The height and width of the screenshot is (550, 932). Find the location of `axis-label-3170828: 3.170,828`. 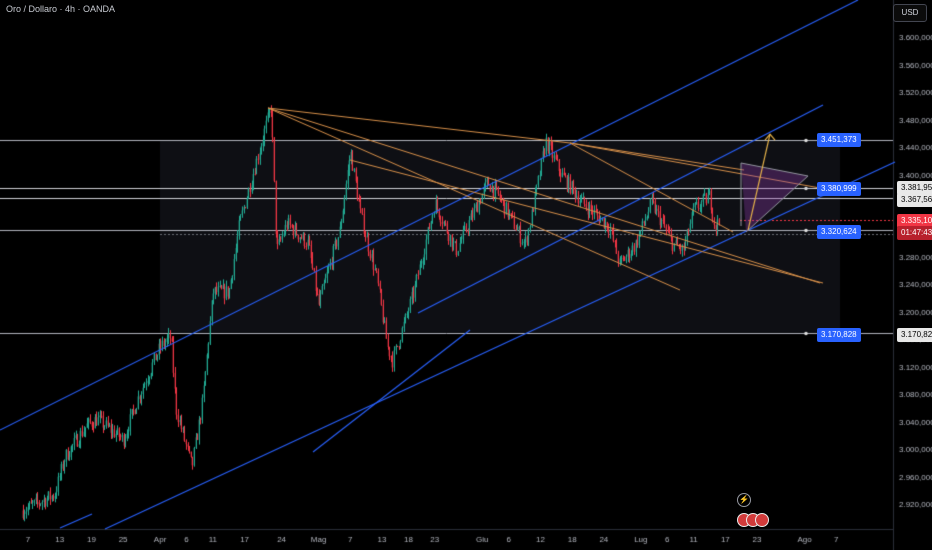

axis-label-3170828: 3.170,828 is located at coordinates (914, 335).